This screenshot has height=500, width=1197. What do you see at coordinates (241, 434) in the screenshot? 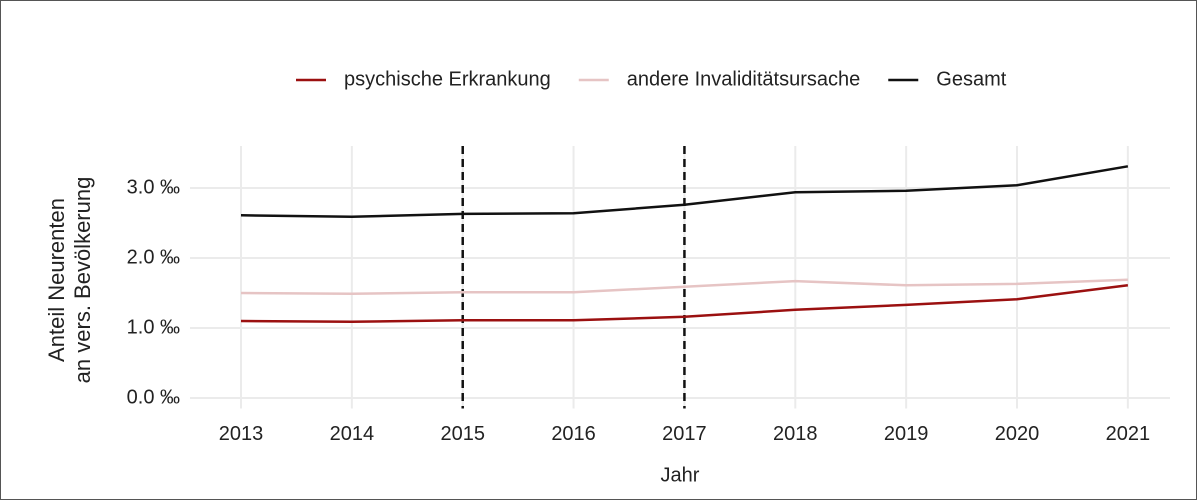
I see `x-tick-label: 2013` at bounding box center [241, 434].